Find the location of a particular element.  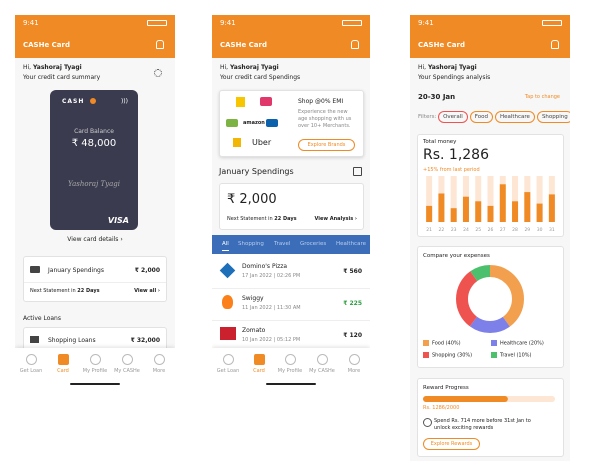

brand-logo is located at coordinates (272, 123).